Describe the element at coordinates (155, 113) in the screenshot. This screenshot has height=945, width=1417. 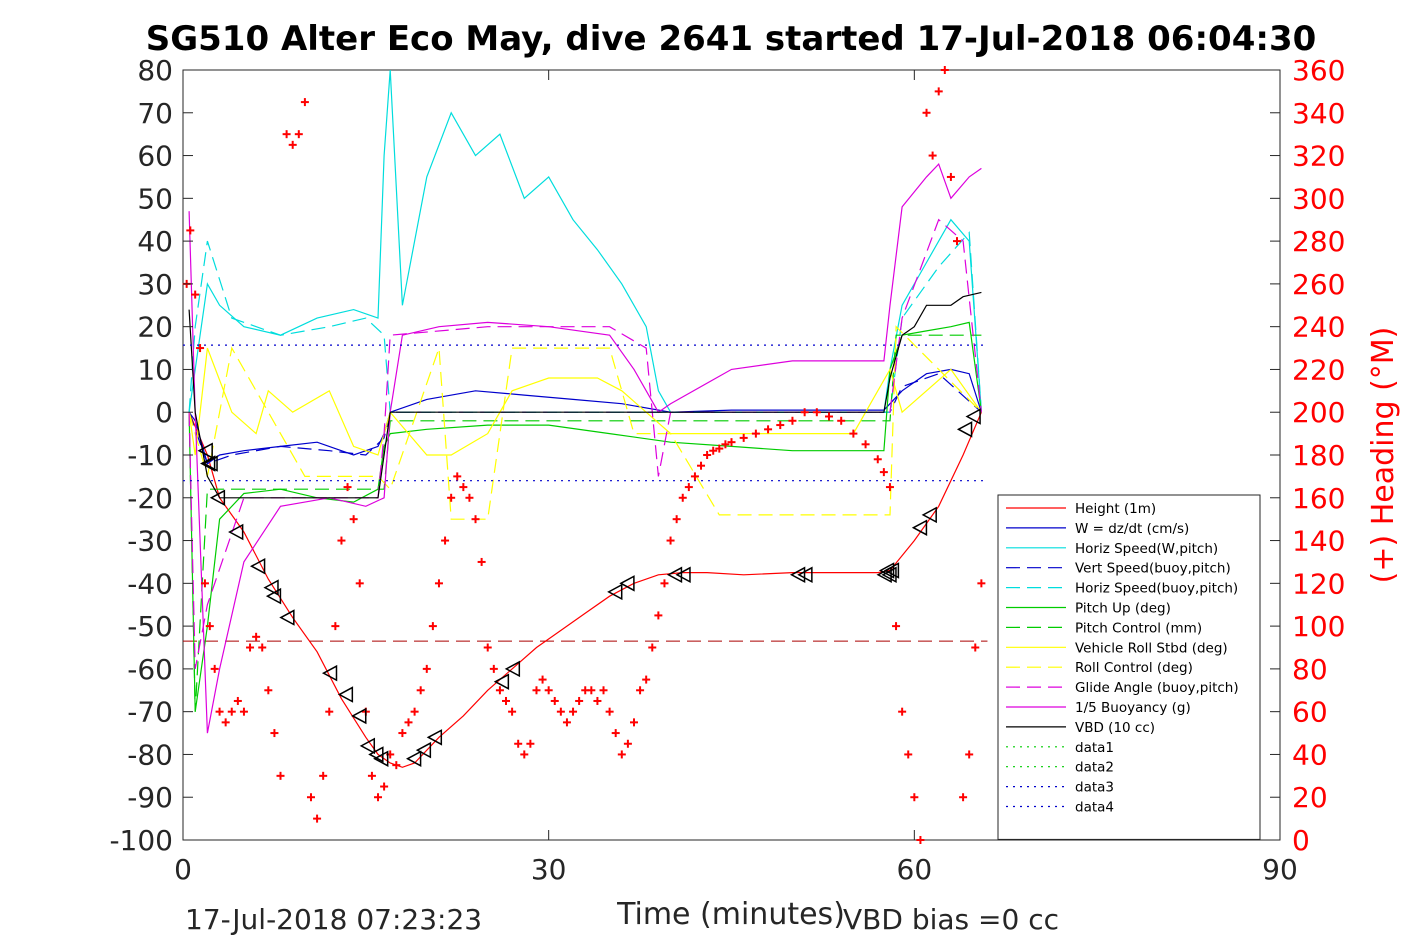
I see `y-tick-label: 70` at that location.